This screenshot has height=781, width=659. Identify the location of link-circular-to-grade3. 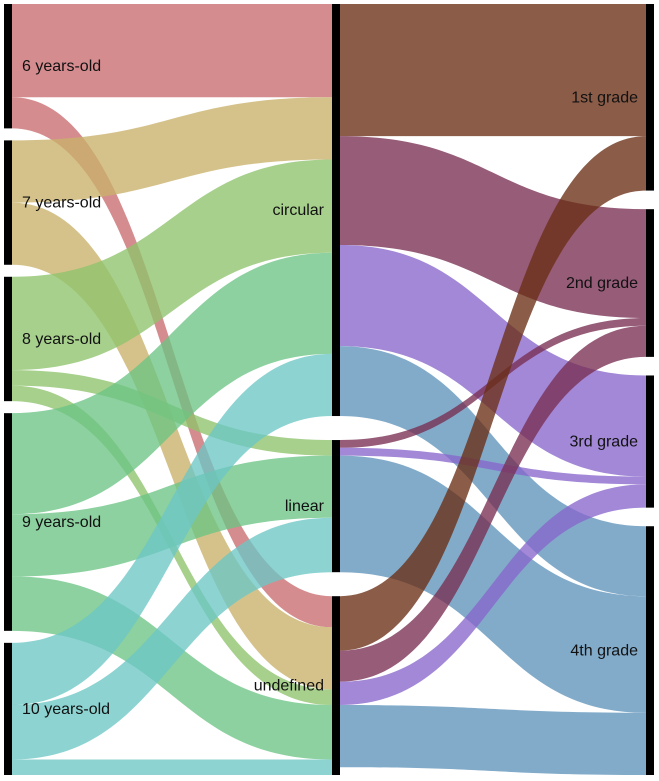
(493, 361).